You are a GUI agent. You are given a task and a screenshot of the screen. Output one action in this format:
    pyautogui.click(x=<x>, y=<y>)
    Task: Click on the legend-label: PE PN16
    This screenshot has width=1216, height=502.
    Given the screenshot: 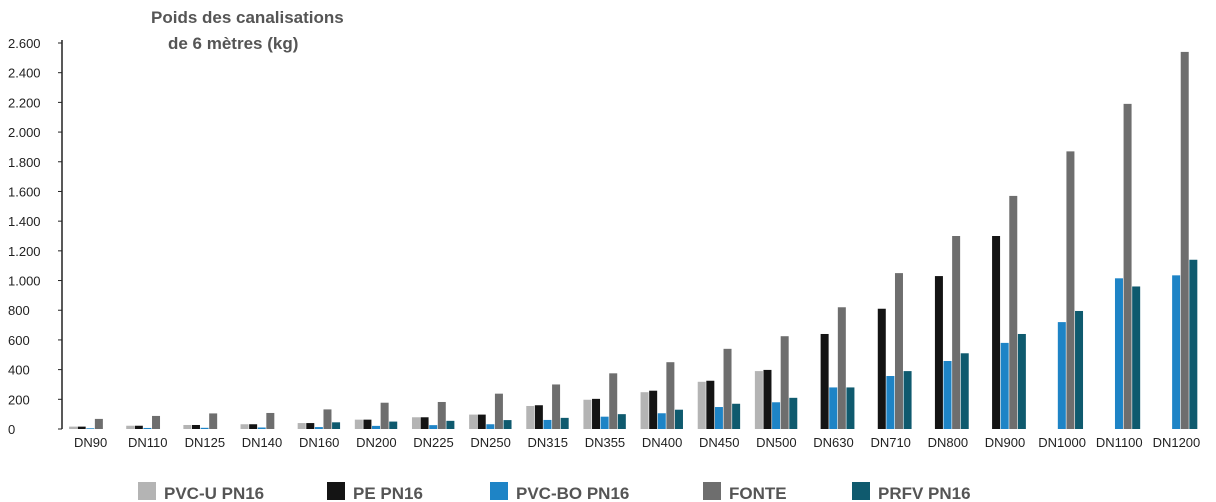 What is the action you would take?
    pyautogui.click(x=388, y=493)
    